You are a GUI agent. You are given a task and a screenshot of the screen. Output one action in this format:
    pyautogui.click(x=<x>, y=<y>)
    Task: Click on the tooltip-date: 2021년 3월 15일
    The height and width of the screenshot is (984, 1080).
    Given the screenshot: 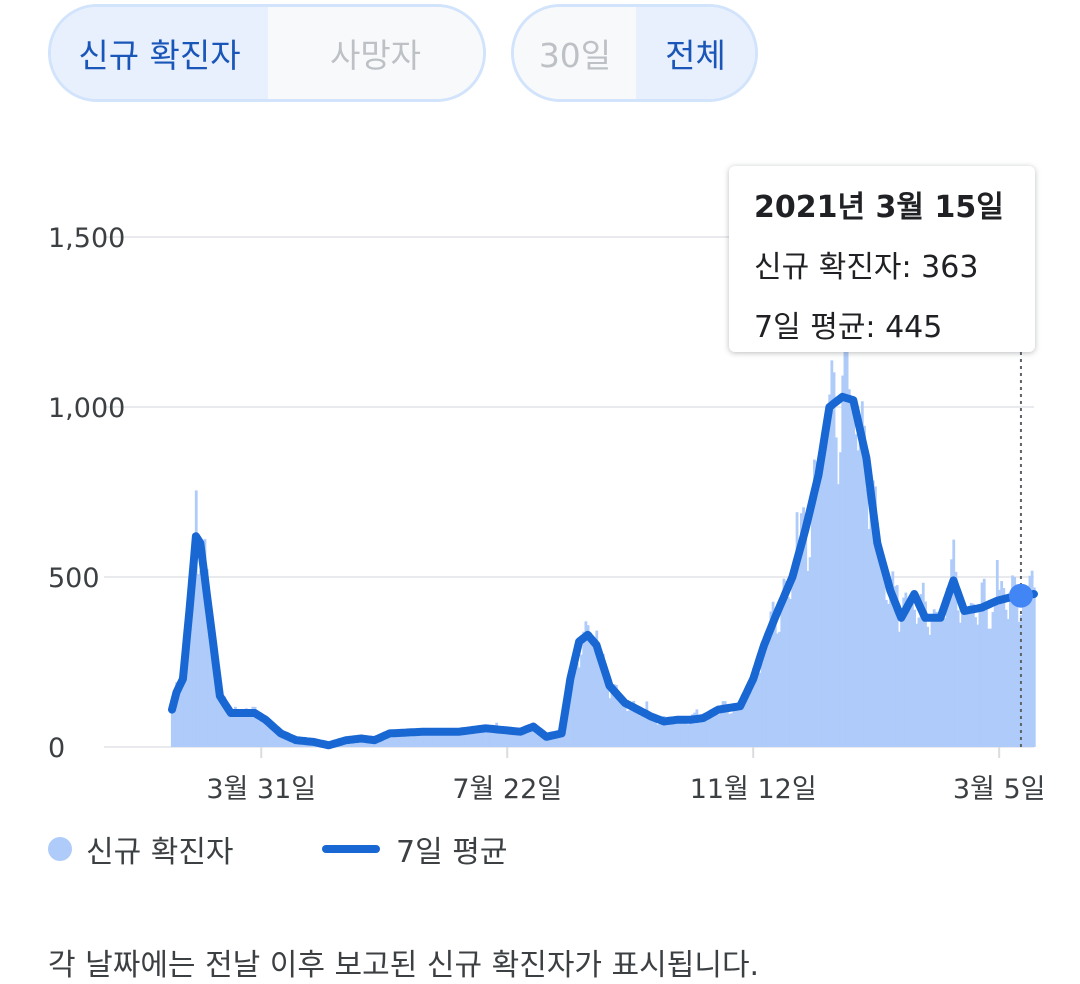 What is the action you would take?
    pyautogui.click(x=879, y=207)
    